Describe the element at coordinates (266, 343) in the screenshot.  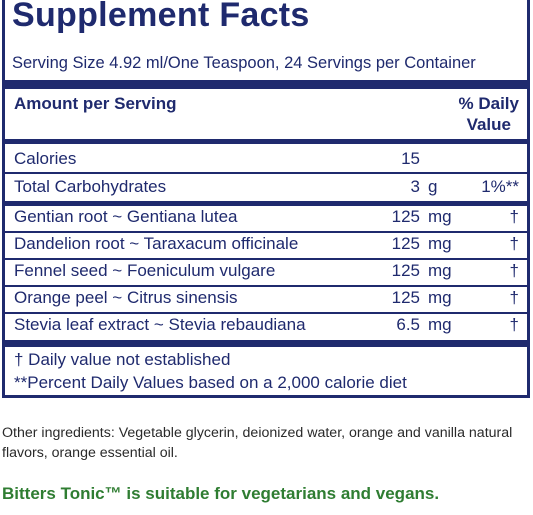
I see `rule-above-footnotes` at that location.